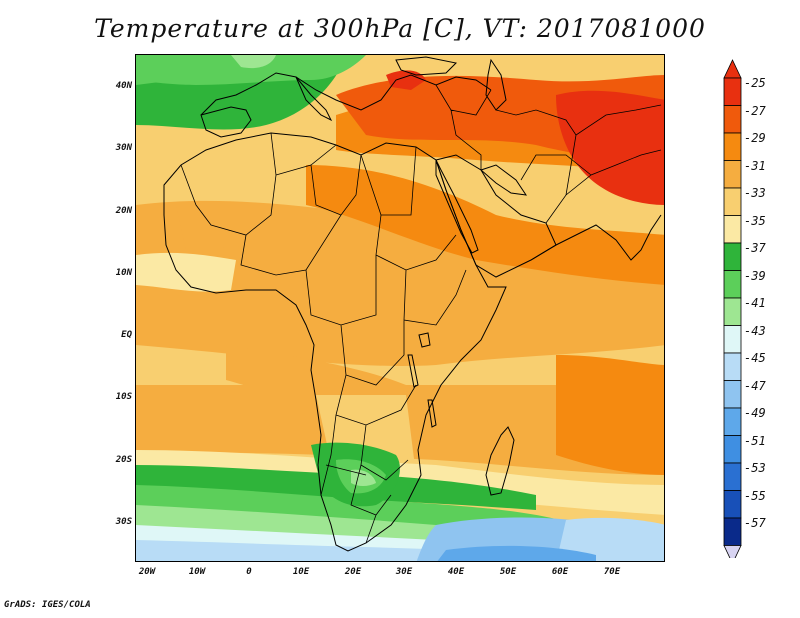 Image resolution: width=800 pixels, height=618 pixels. I want to click on y-tick-label: 10N, so click(123, 273).